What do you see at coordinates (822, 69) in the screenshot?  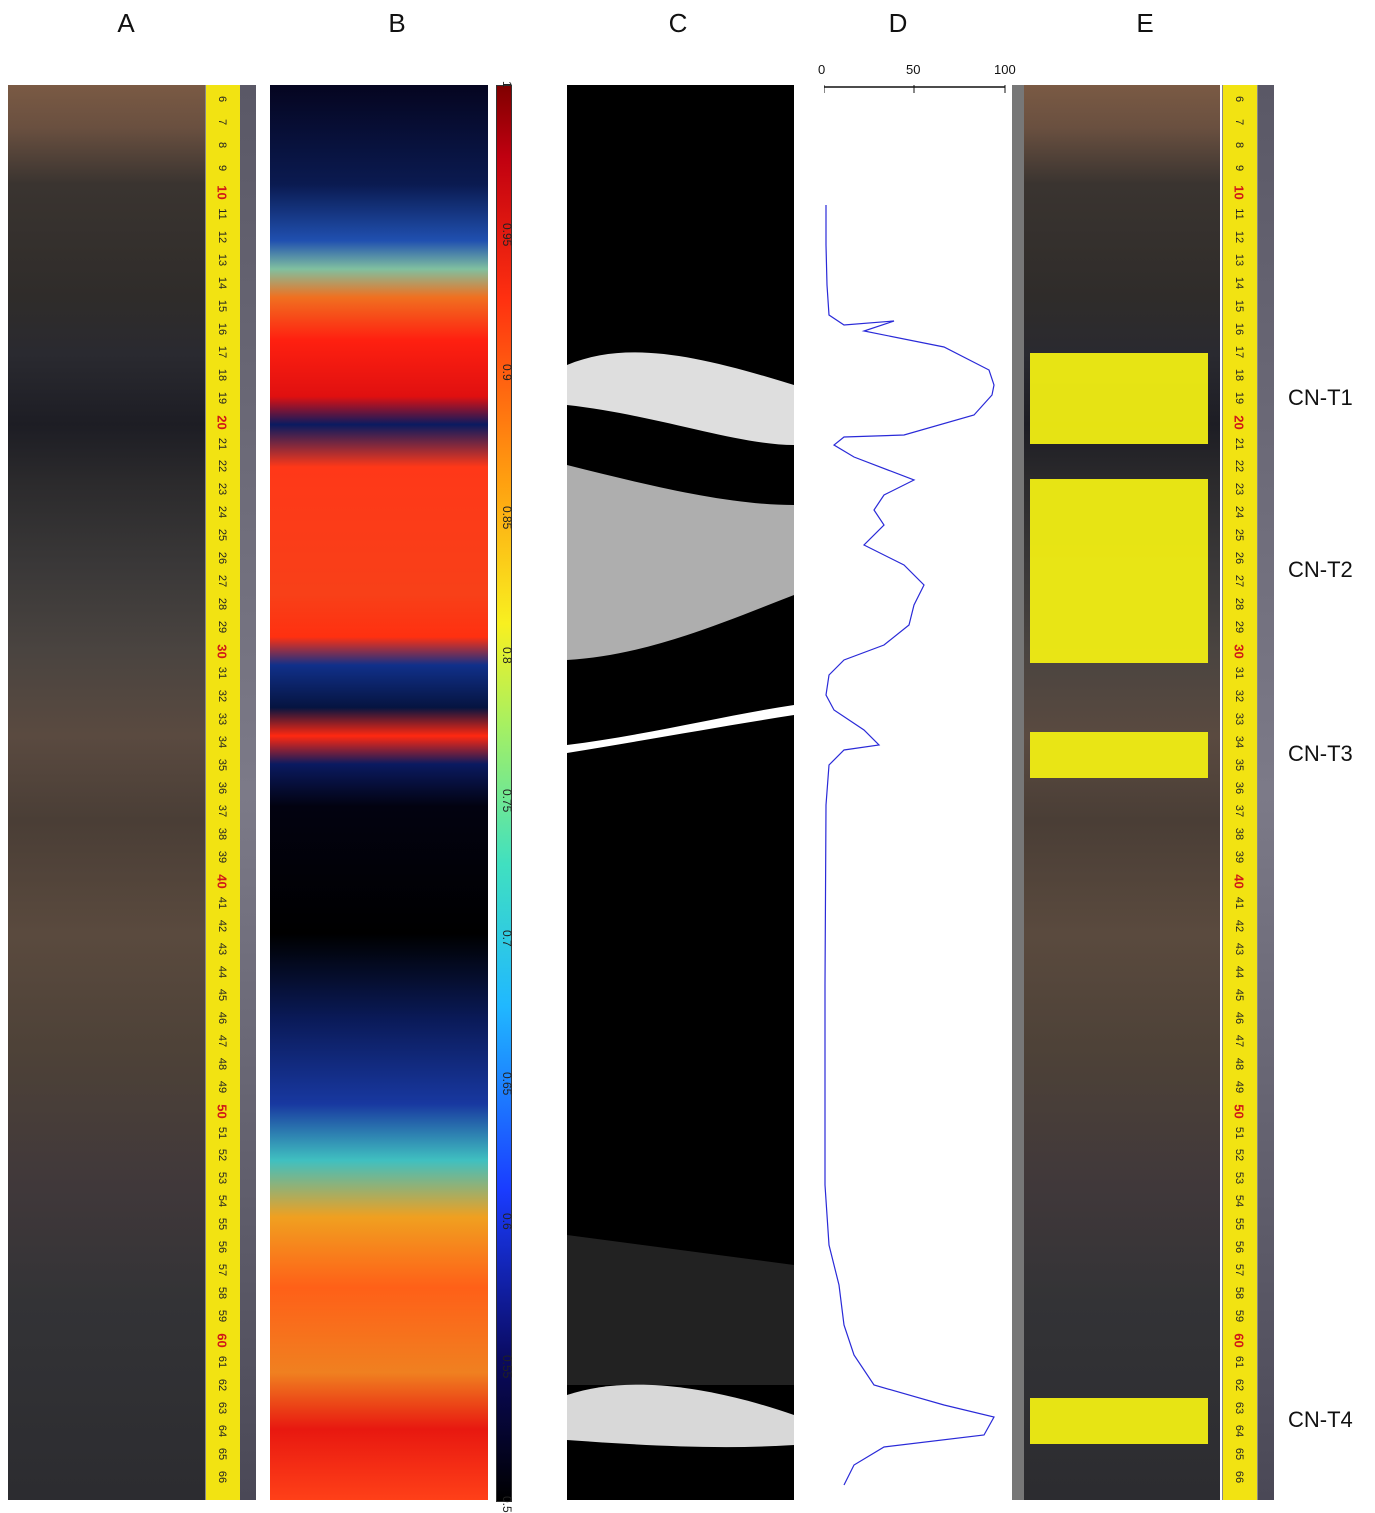 I see `axis-tick-label-0: 0` at bounding box center [822, 69].